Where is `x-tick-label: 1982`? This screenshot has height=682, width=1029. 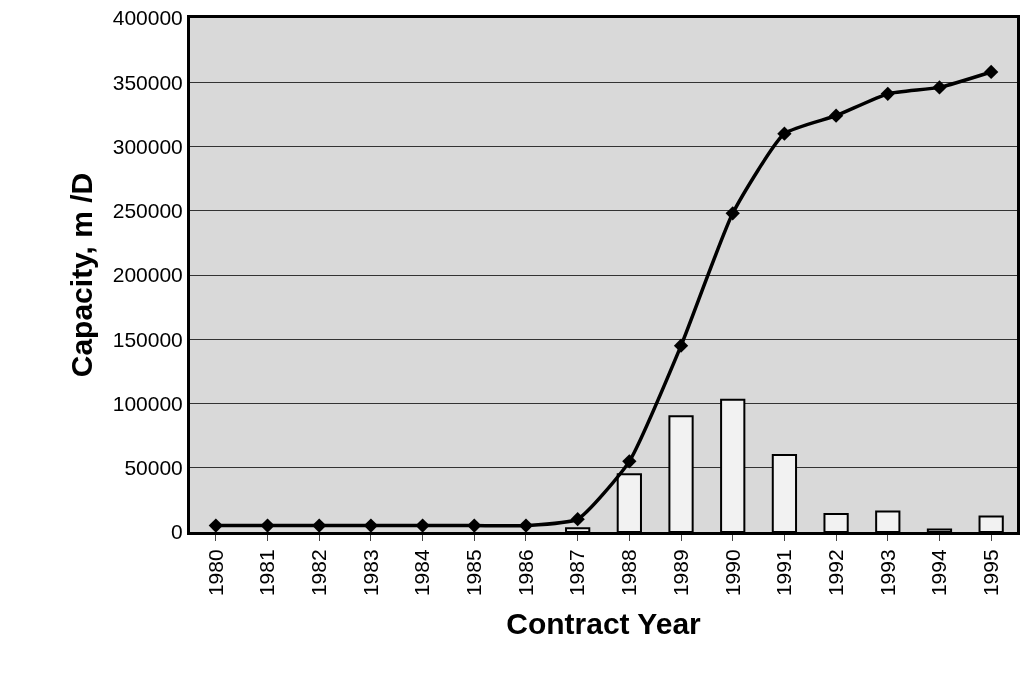 x-tick-label: 1982 is located at coordinates (319, 573).